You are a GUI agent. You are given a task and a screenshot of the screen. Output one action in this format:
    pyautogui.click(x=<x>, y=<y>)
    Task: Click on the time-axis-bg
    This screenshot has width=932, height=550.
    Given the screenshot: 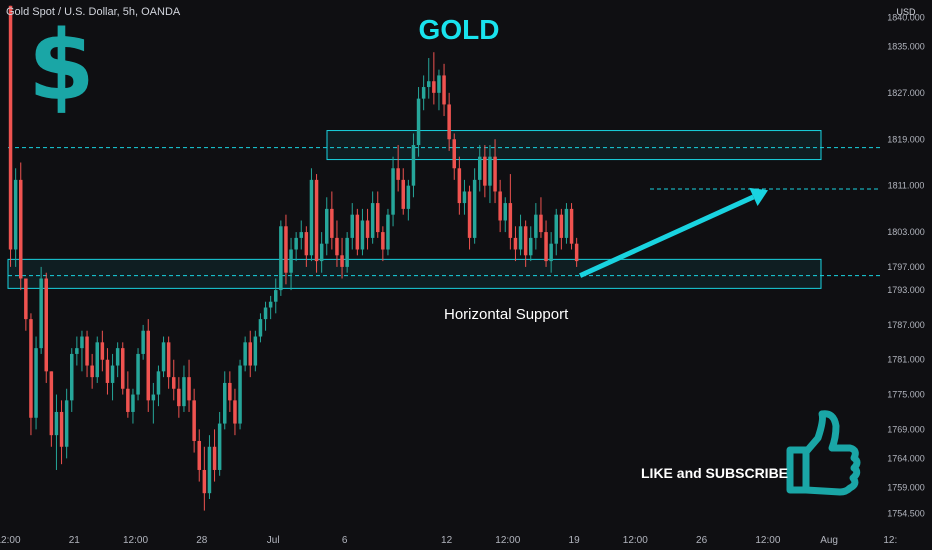 What is the action you would take?
    pyautogui.click(x=466, y=539)
    